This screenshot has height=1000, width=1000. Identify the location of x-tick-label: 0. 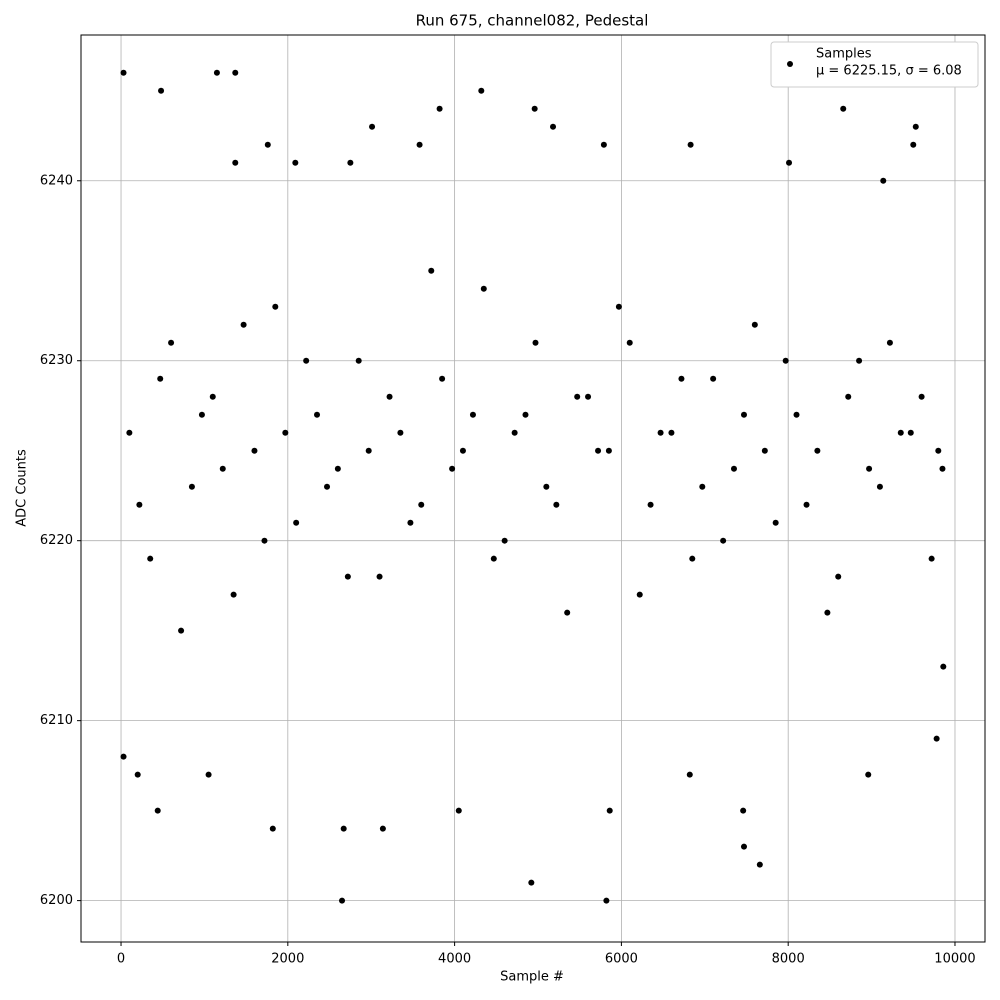
(121, 959).